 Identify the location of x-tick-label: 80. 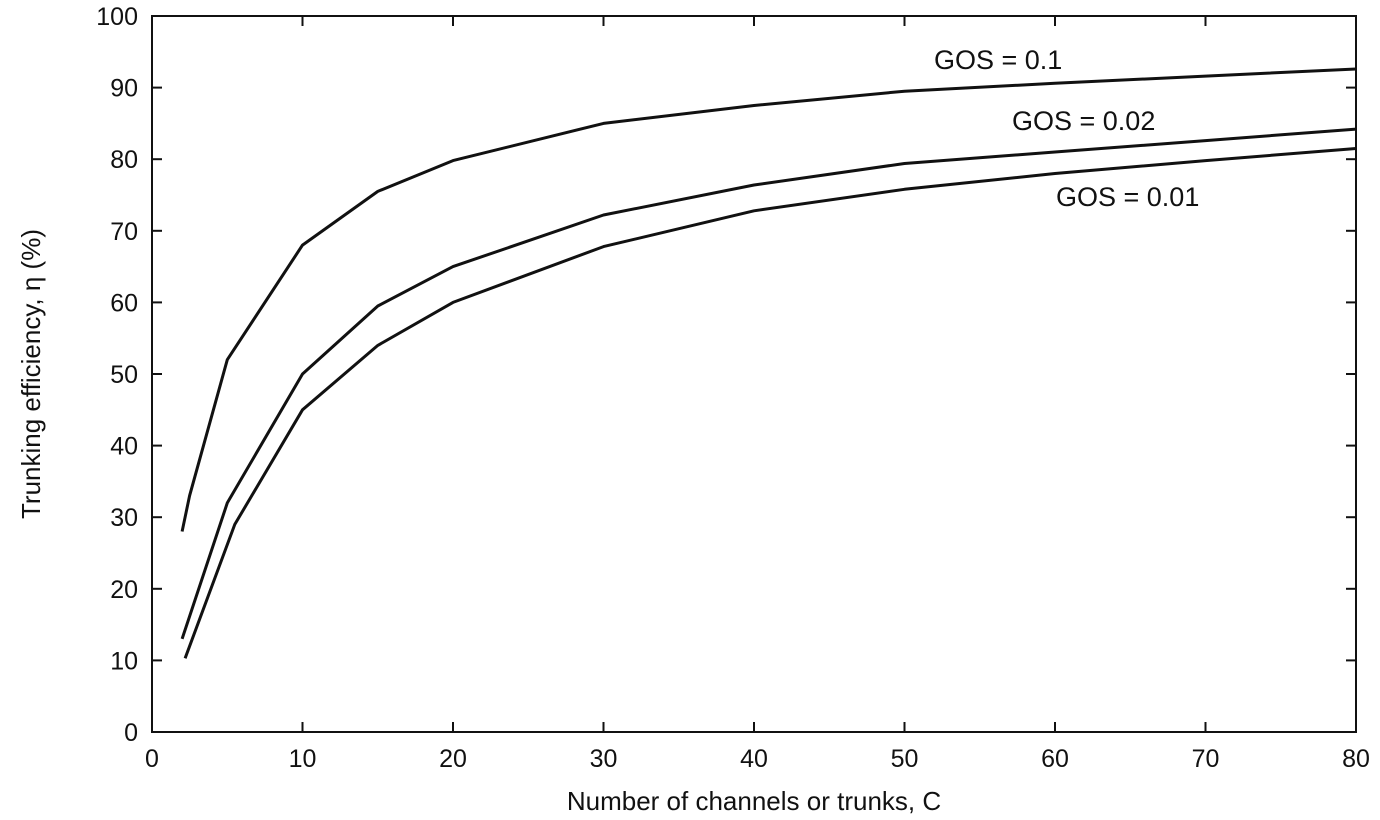
(1356, 759).